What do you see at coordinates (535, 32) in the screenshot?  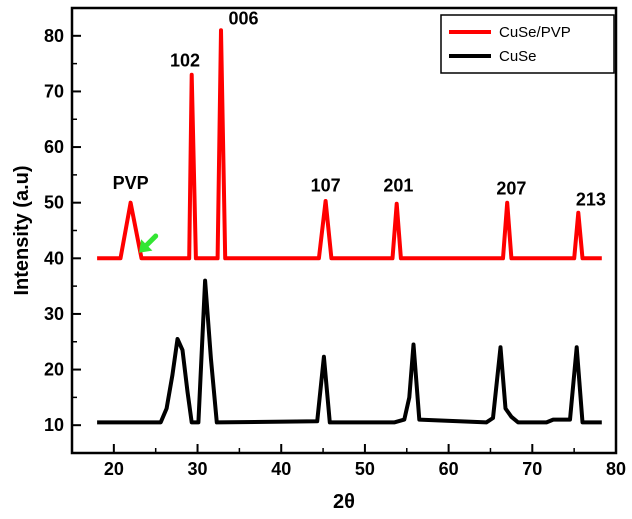 I see `legend-label-cuse-pvp: CuSe/PVP` at bounding box center [535, 32].